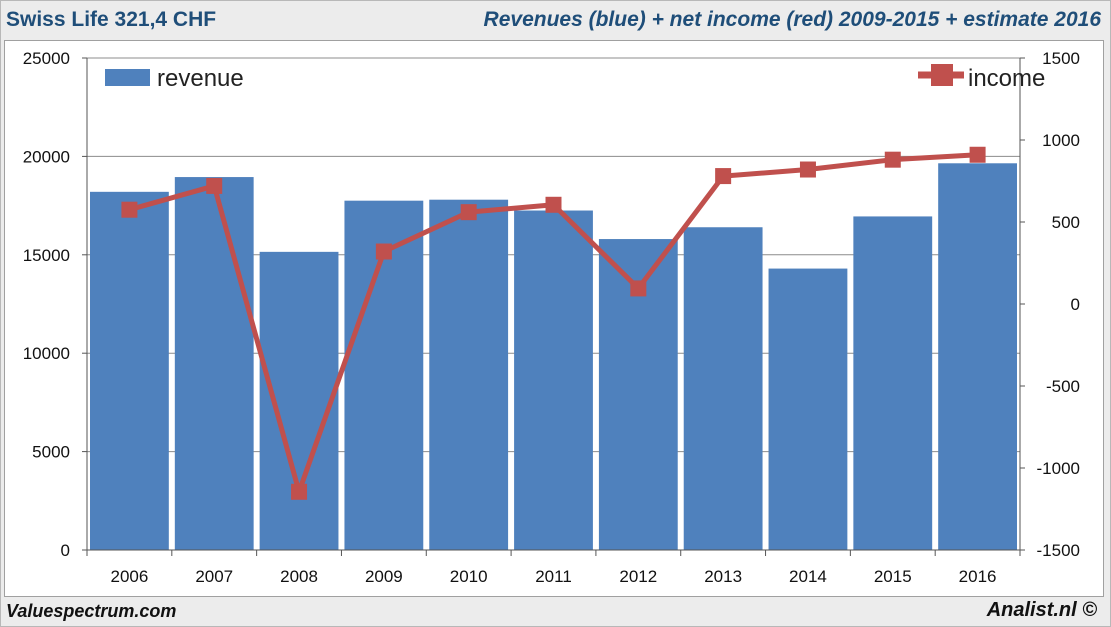  Describe the element at coordinates (299, 576) in the screenshot. I see `x-axis-tick-label: 2008` at that location.